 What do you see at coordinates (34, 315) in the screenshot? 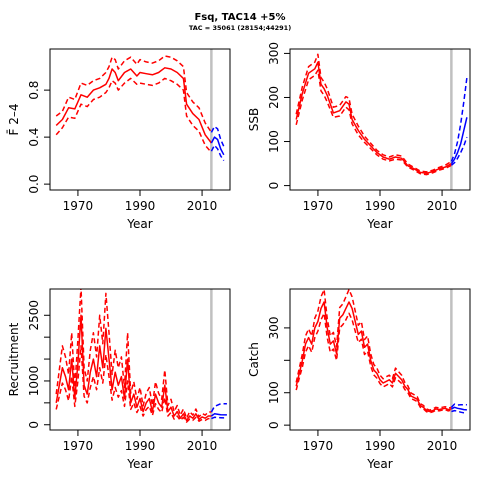
I see `y-tick-label: 2500` at bounding box center [34, 315].